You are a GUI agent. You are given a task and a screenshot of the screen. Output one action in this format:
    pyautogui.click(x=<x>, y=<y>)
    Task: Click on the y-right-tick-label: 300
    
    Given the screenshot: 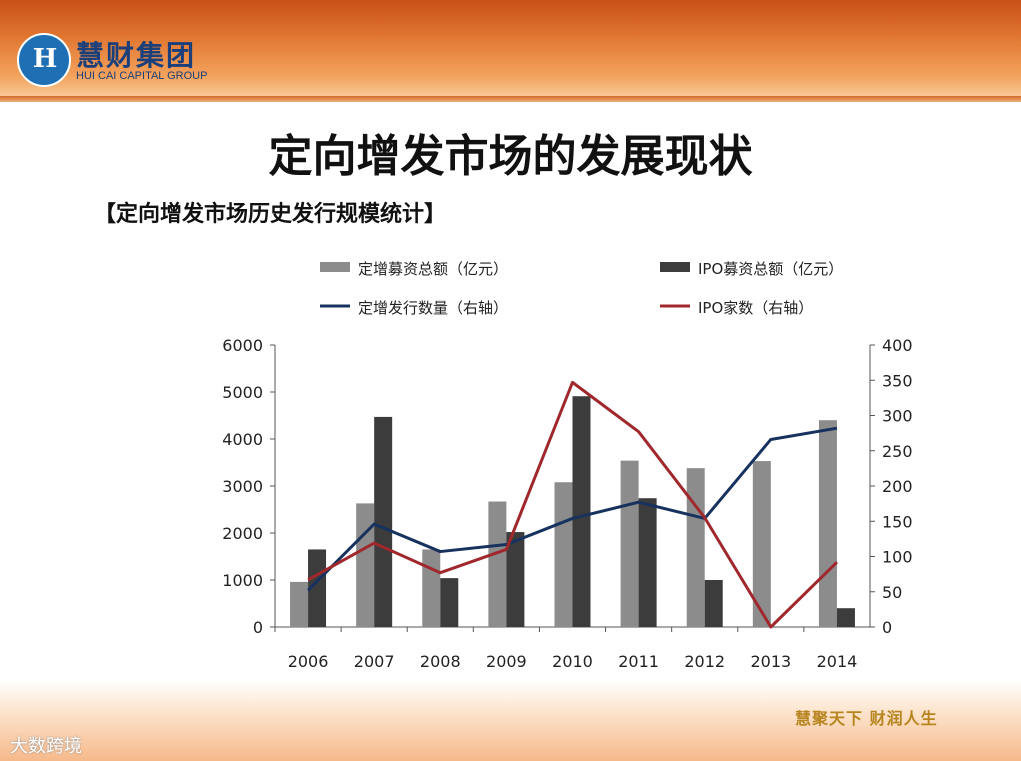 What is the action you would take?
    pyautogui.click(x=897, y=416)
    